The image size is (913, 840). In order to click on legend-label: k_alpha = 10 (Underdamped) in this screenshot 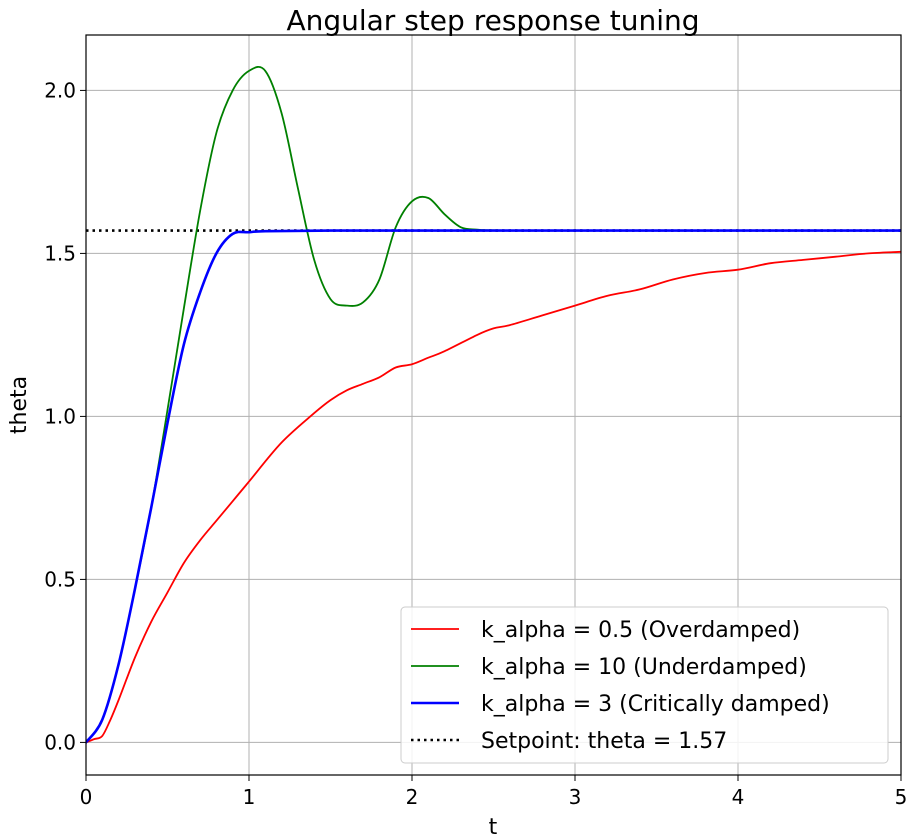, I will do `click(644, 667)`.